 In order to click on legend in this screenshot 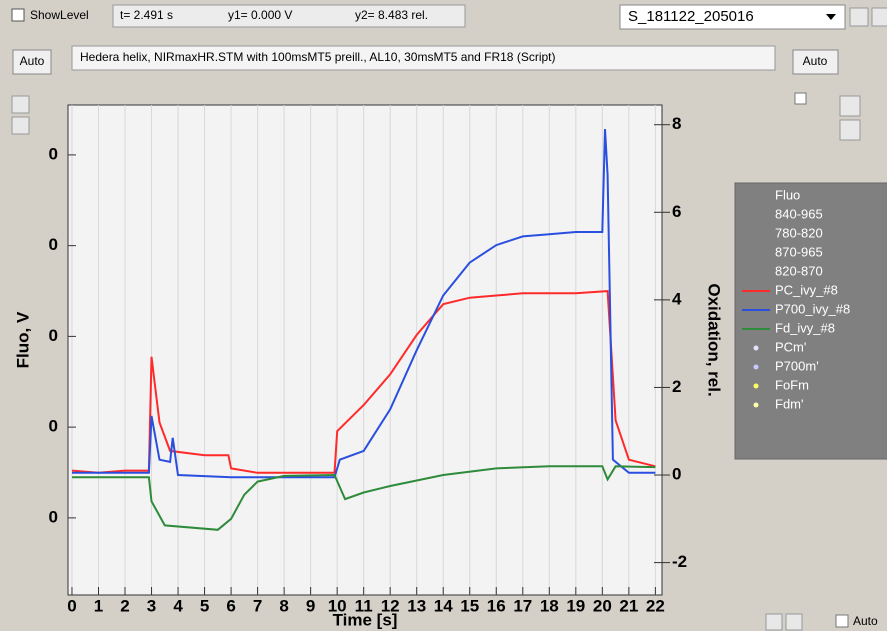, I will do `click(810, 321)`.